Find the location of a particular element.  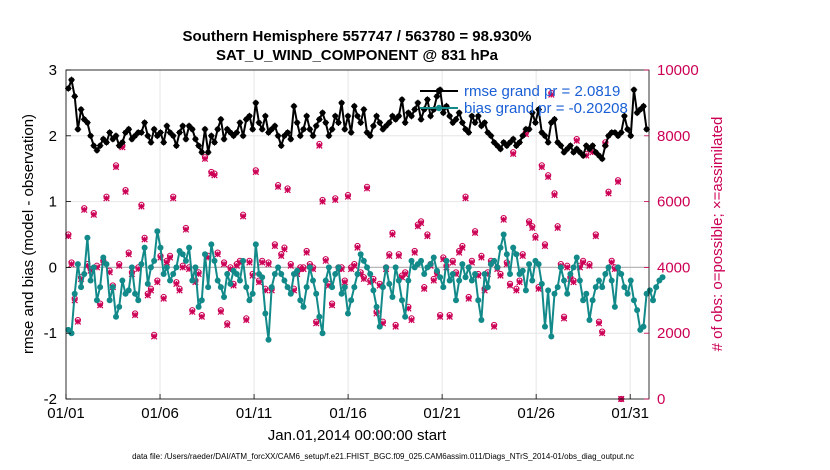

x-tick-label: 01/31 is located at coordinates (630, 413).